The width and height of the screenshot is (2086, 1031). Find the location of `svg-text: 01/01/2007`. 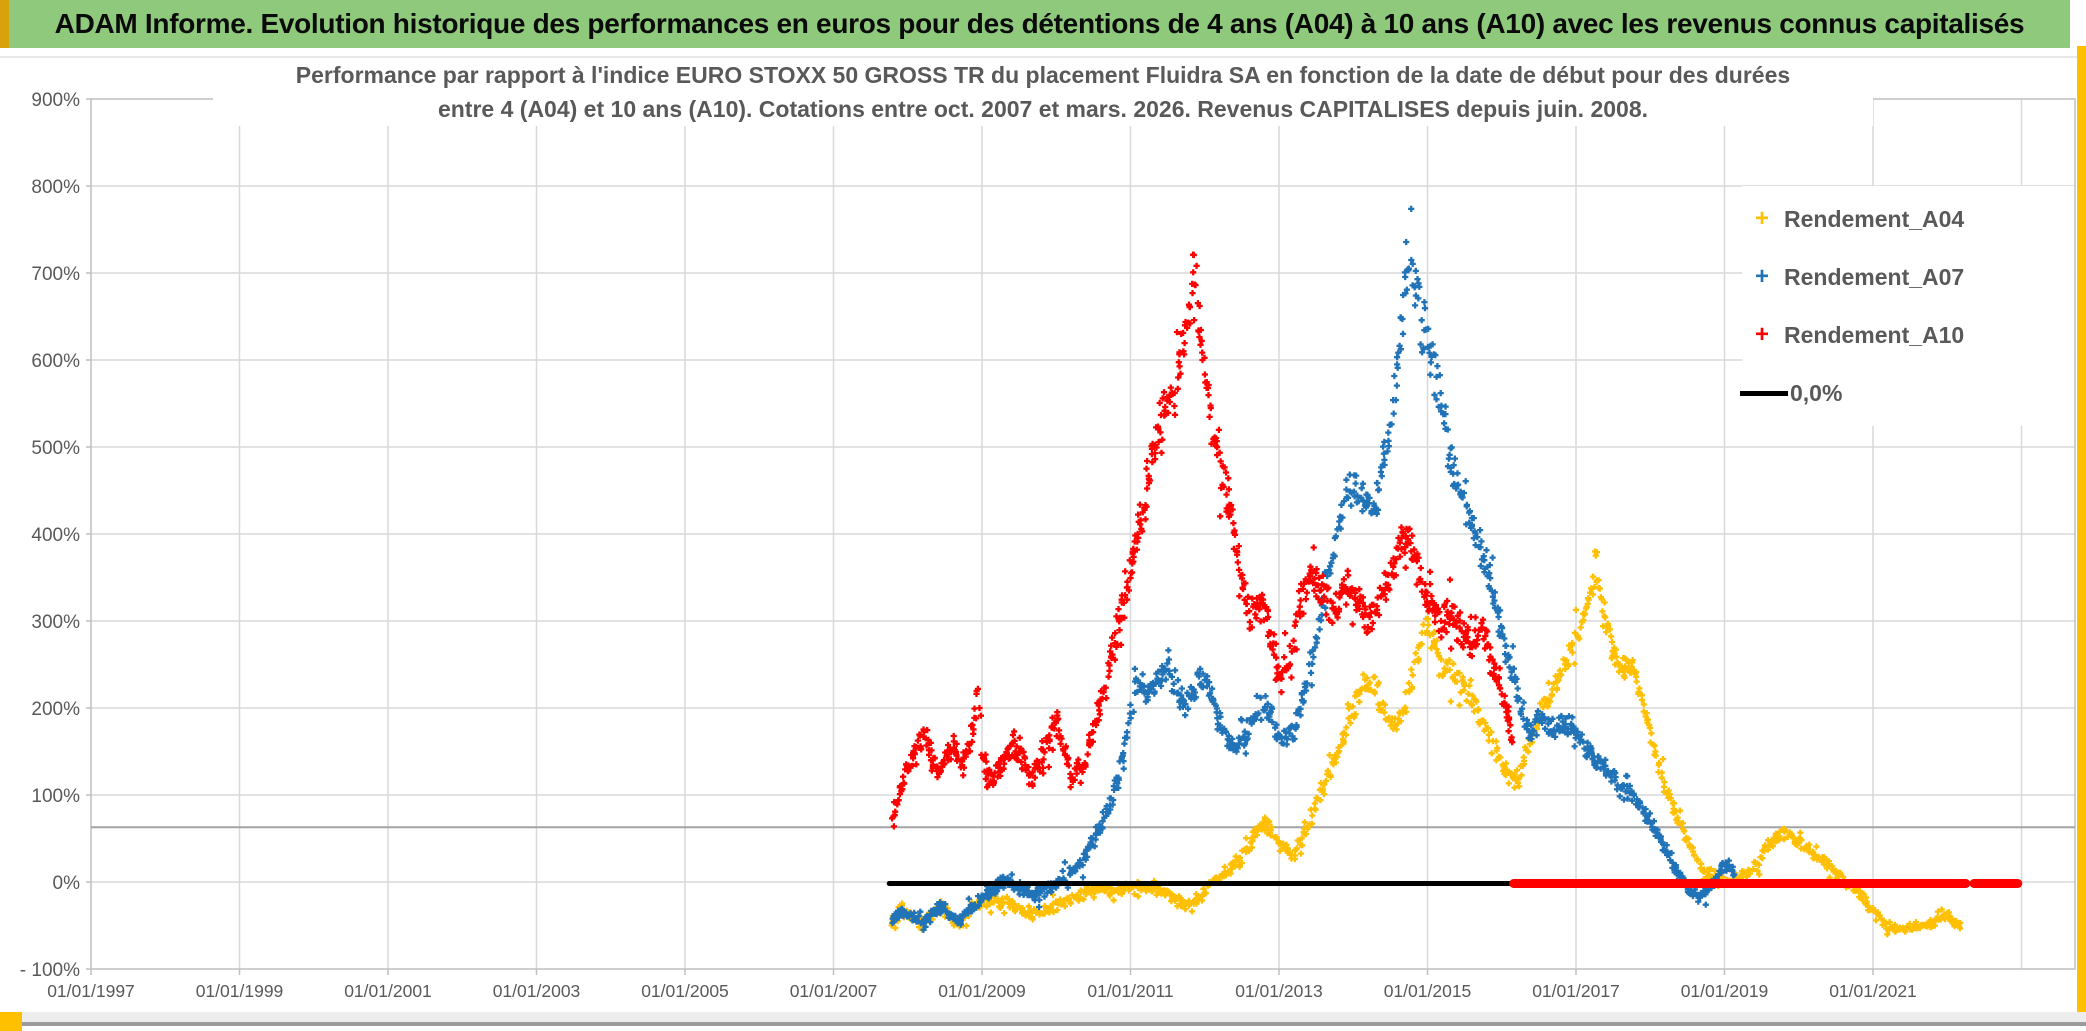

svg-text: 01/01/2007 is located at coordinates (834, 991).